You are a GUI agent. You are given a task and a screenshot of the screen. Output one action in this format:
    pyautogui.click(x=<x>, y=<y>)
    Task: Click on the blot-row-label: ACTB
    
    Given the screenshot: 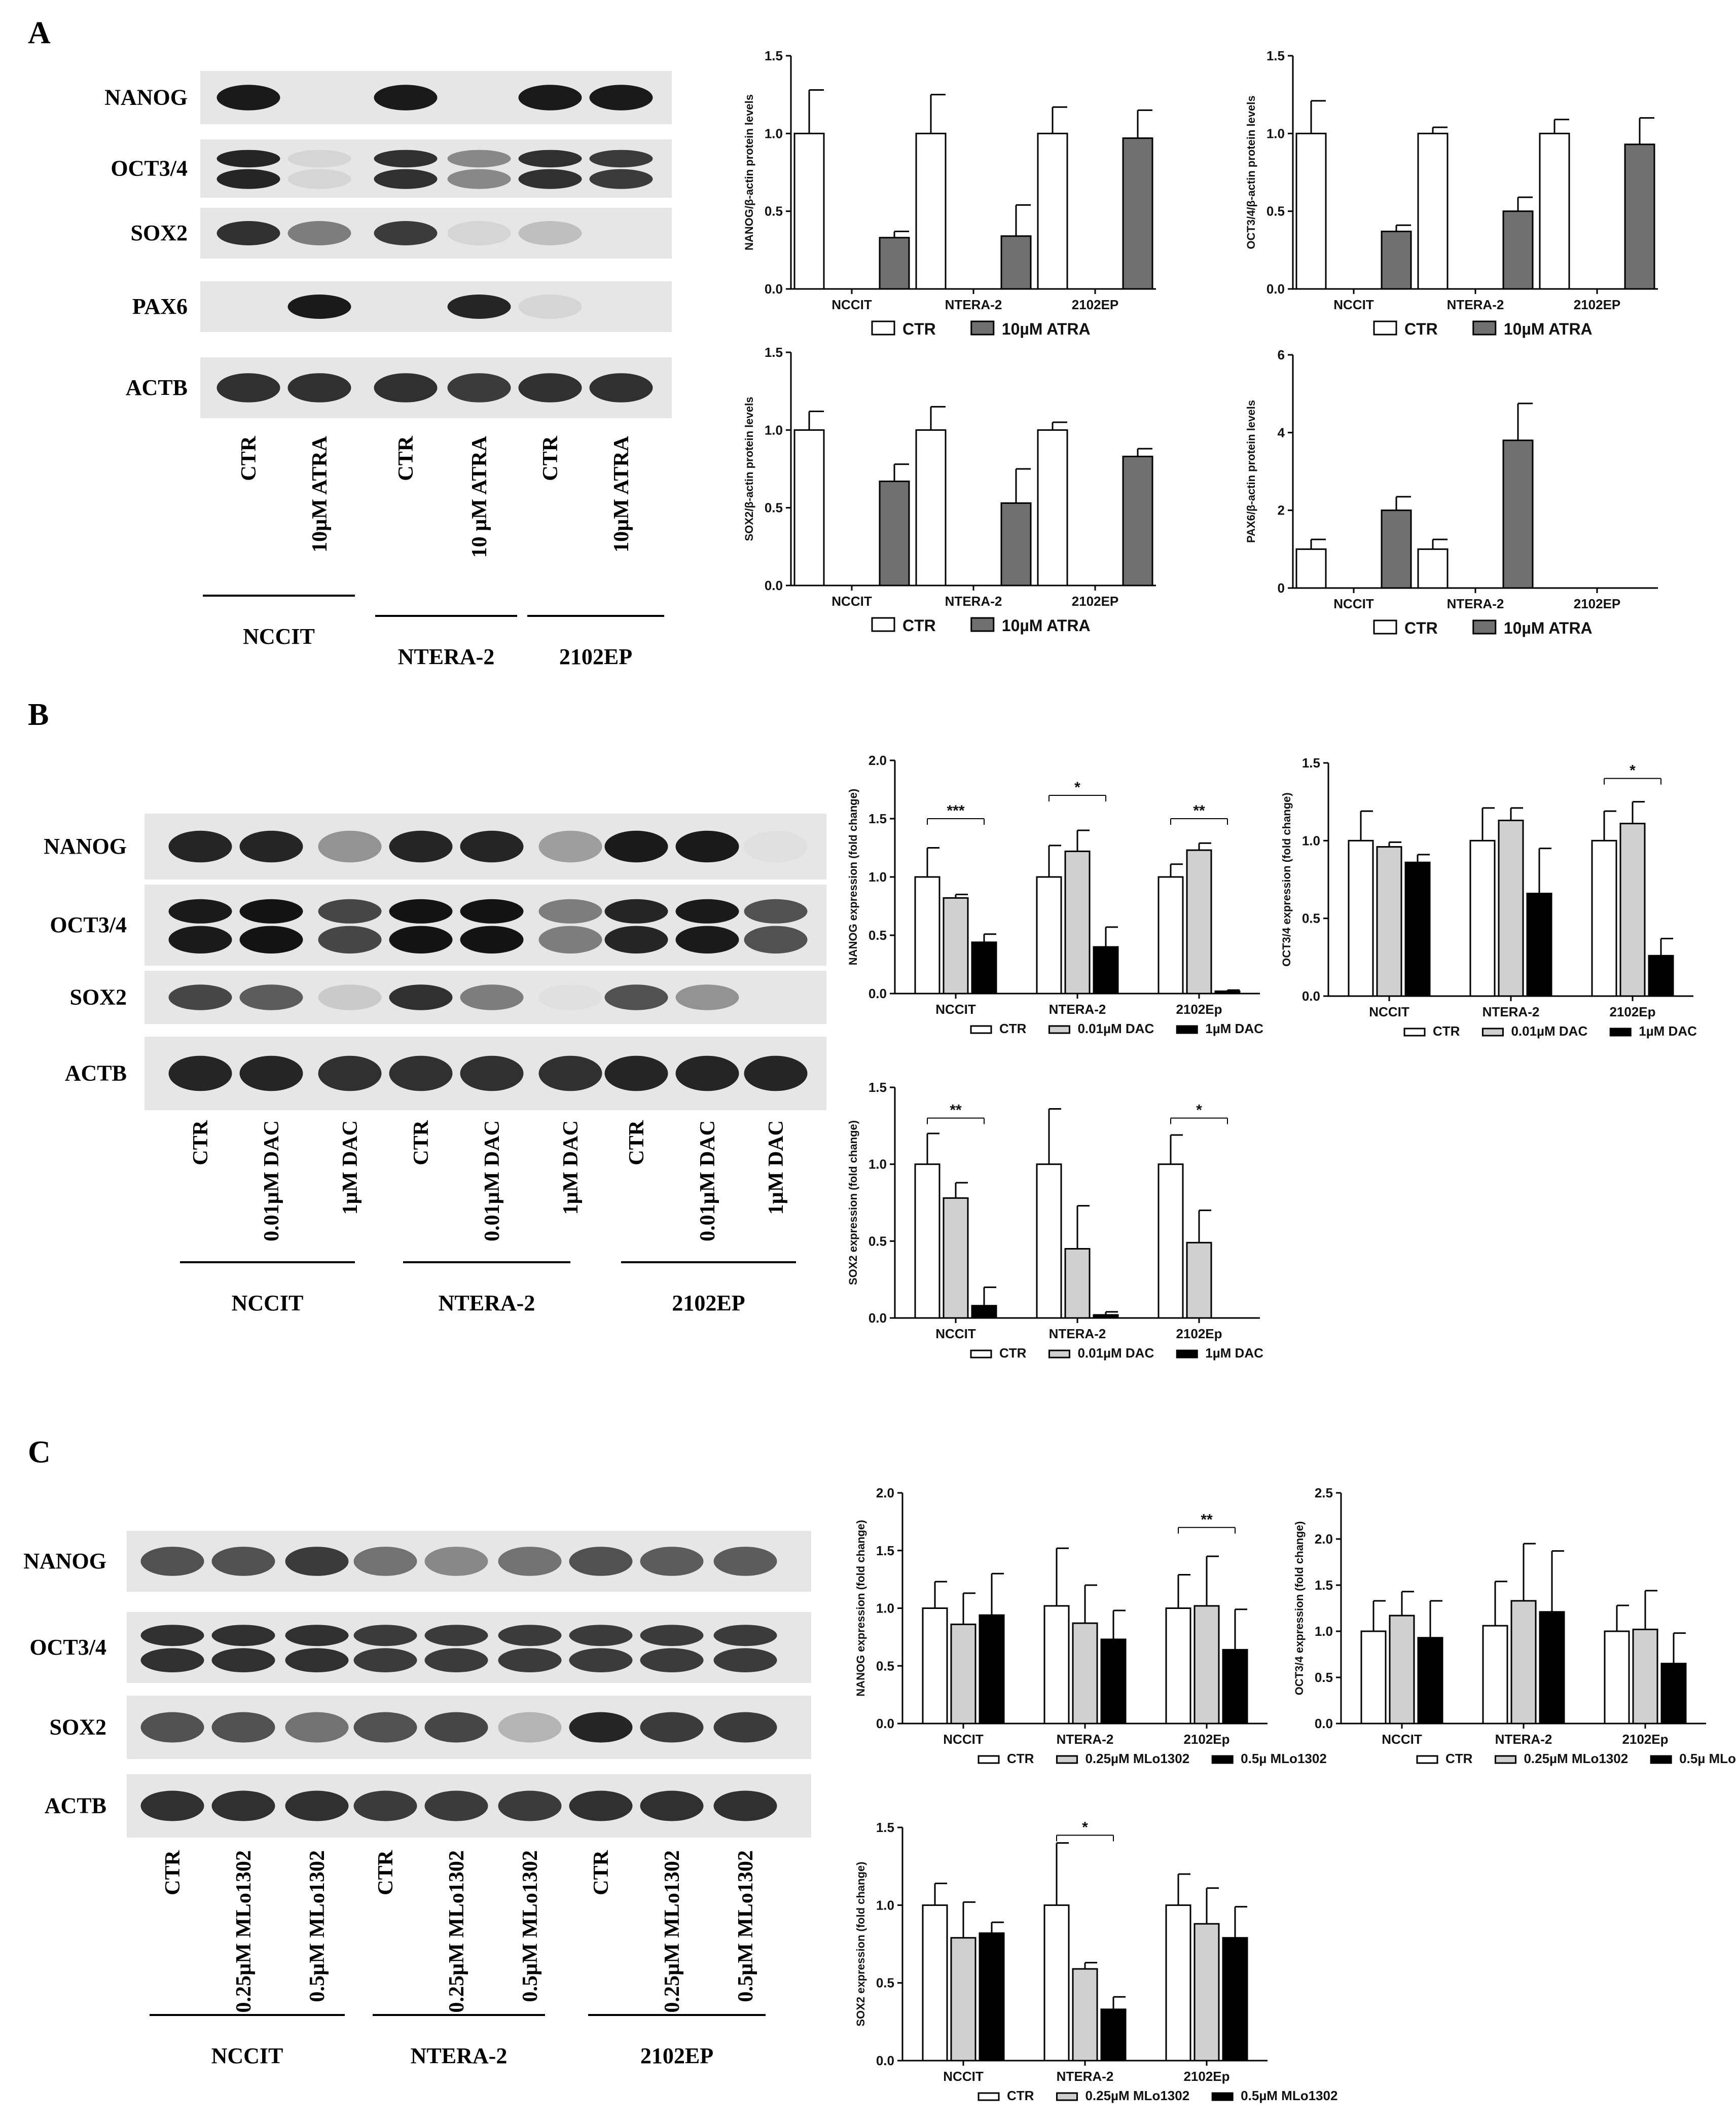 What is the action you would take?
    pyautogui.click(x=96, y=1073)
    